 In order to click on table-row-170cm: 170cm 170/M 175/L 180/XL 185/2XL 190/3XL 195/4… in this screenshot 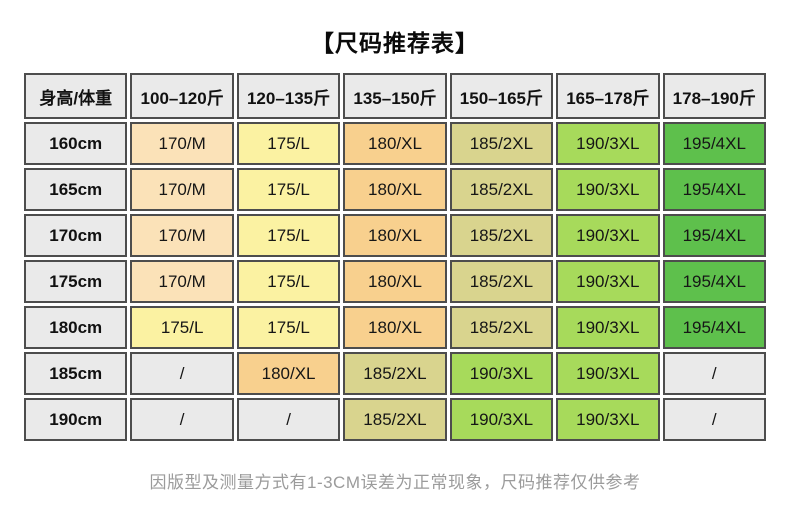, I will do `click(395, 235)`.